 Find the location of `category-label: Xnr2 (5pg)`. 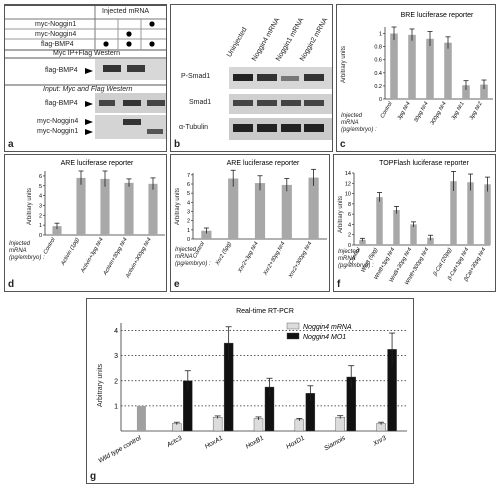

category-label: Xnr2 (5pg) is located at coordinates (223, 254).